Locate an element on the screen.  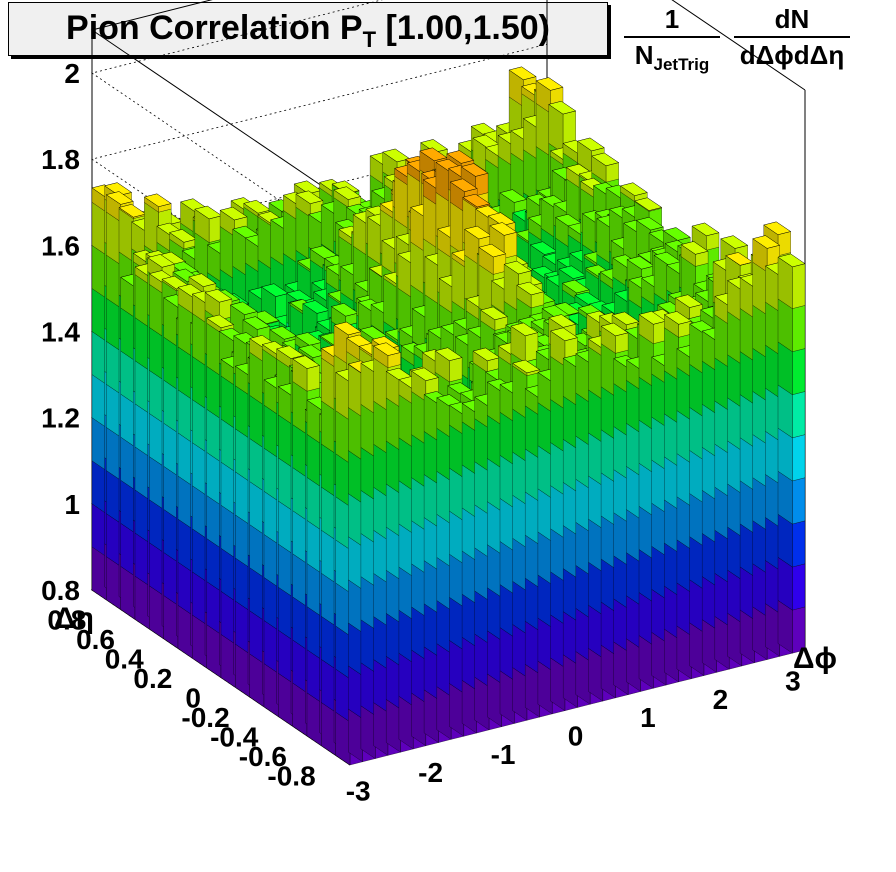
y-tick-label: 0 is located at coordinates (193, 698).